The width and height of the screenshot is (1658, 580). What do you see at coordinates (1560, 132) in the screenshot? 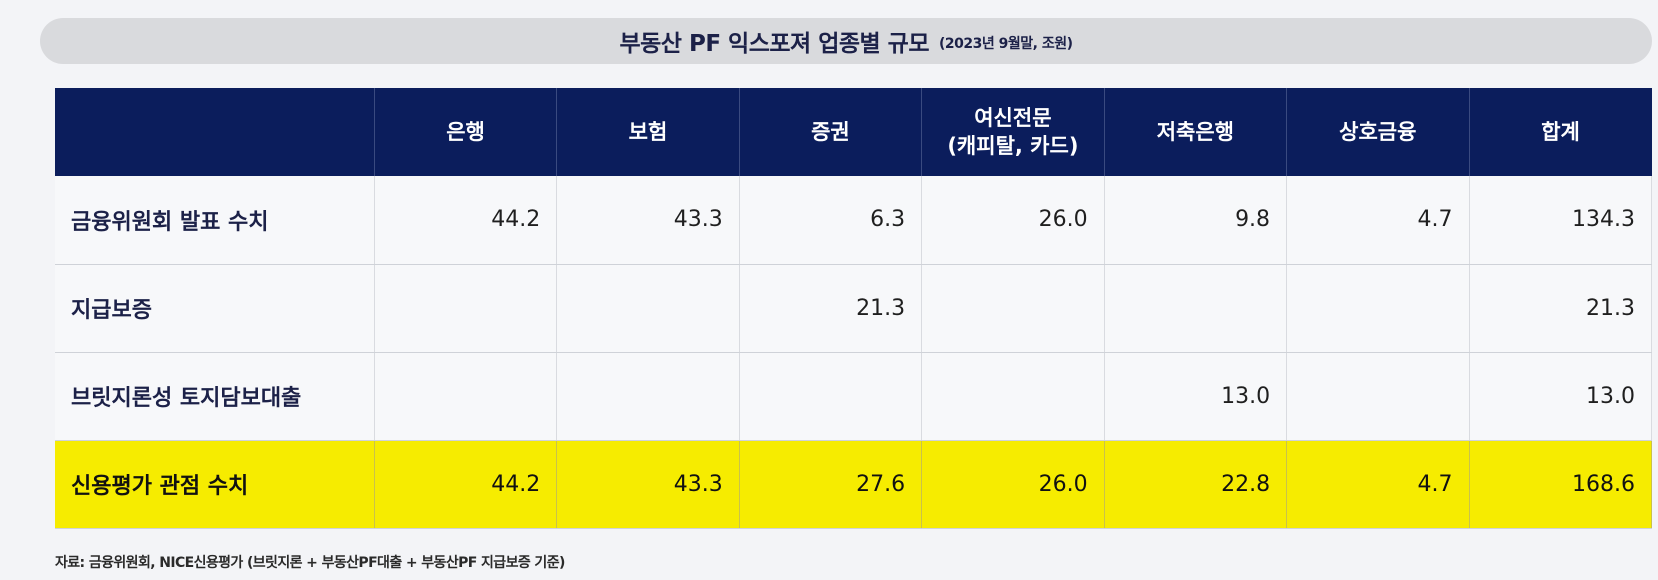
I see `header-total: 합계` at bounding box center [1560, 132].